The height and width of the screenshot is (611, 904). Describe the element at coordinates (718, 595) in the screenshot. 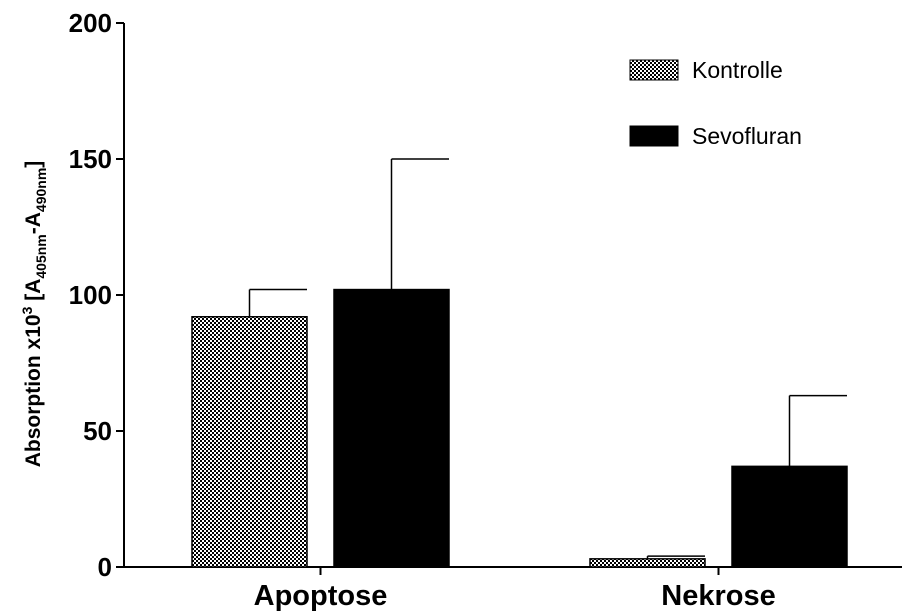

I see `x-category-label: Nekrose` at that location.